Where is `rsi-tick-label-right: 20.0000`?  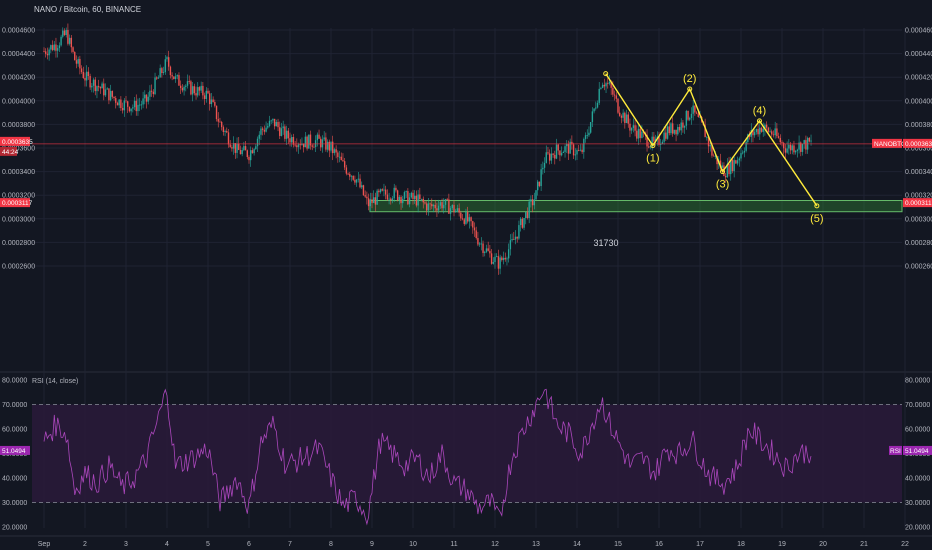 rsi-tick-label-right: 20.0000 is located at coordinates (917, 528).